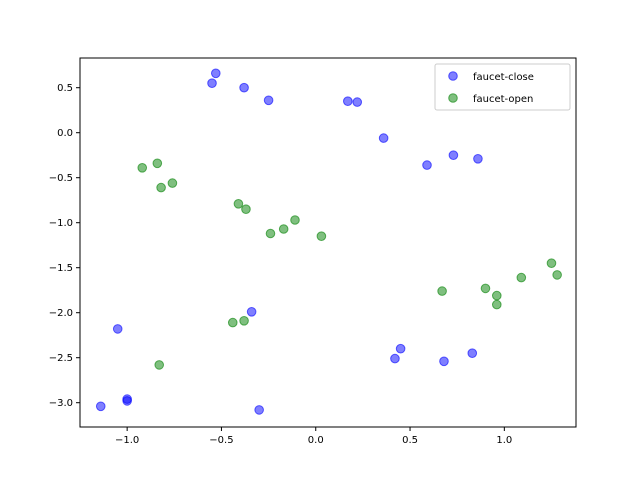  Describe the element at coordinates (316, 440) in the screenshot. I see `x-tick-label: 0.0` at that location.